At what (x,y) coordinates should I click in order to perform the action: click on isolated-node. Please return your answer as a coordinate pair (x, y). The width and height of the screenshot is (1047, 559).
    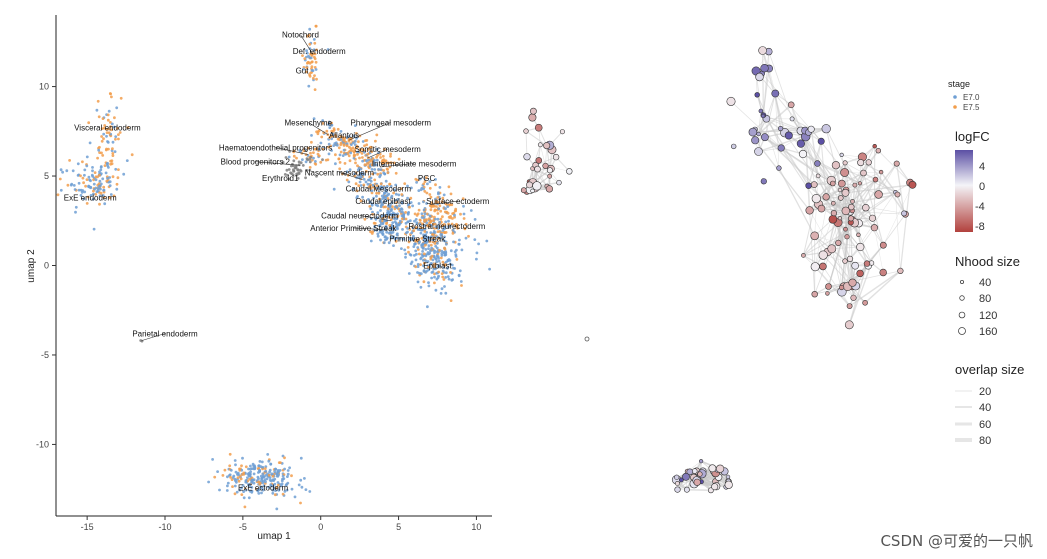
    Looking at the image, I should click on (587, 339).